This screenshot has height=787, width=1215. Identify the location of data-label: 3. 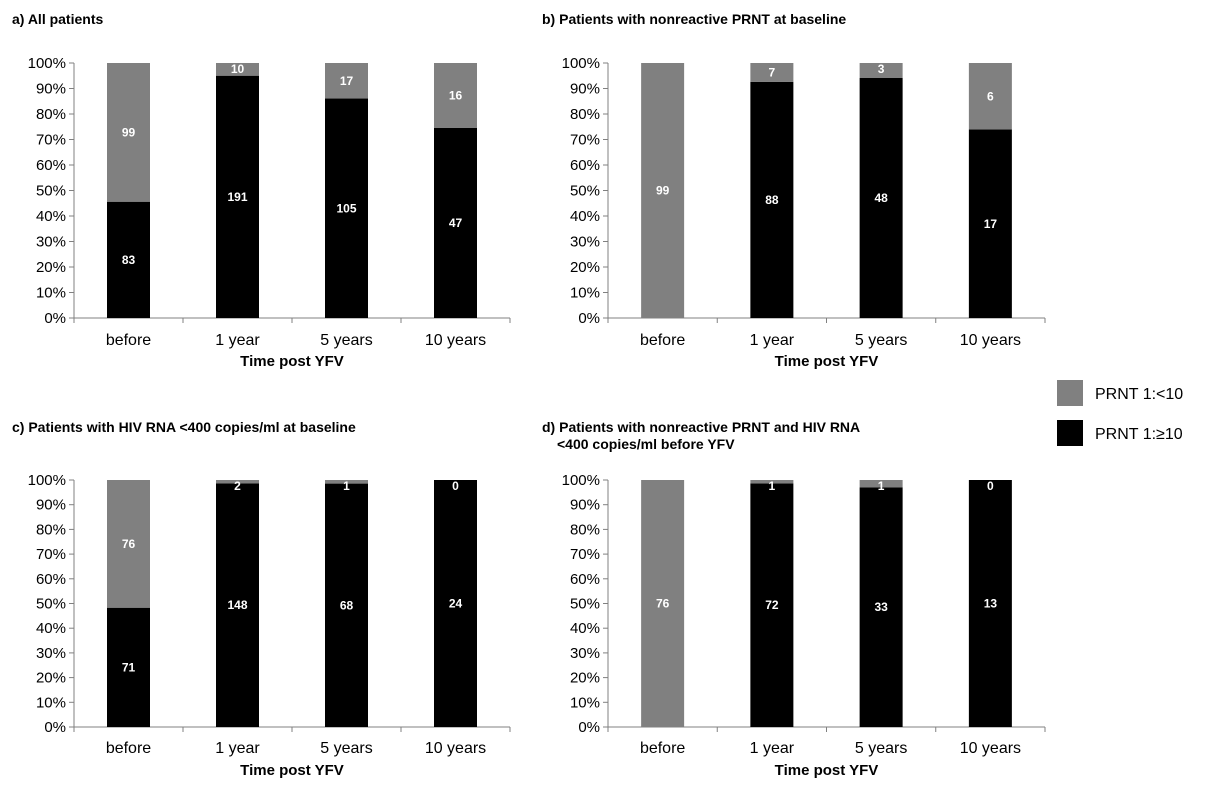
(881, 69).